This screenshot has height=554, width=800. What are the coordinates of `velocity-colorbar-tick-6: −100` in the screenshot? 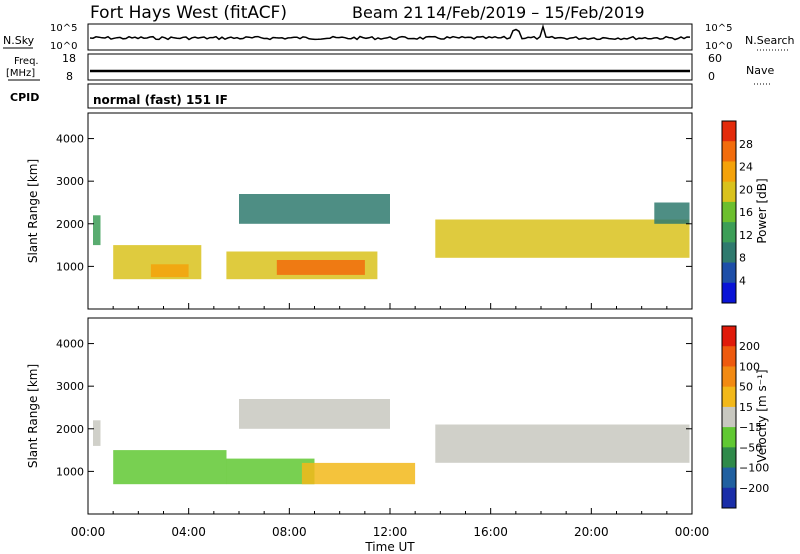 It's located at (754, 468).